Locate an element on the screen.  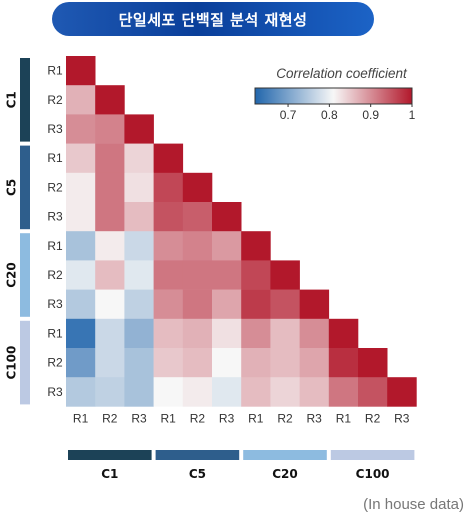
bottom-group-label: C100 is located at coordinates (373, 474).